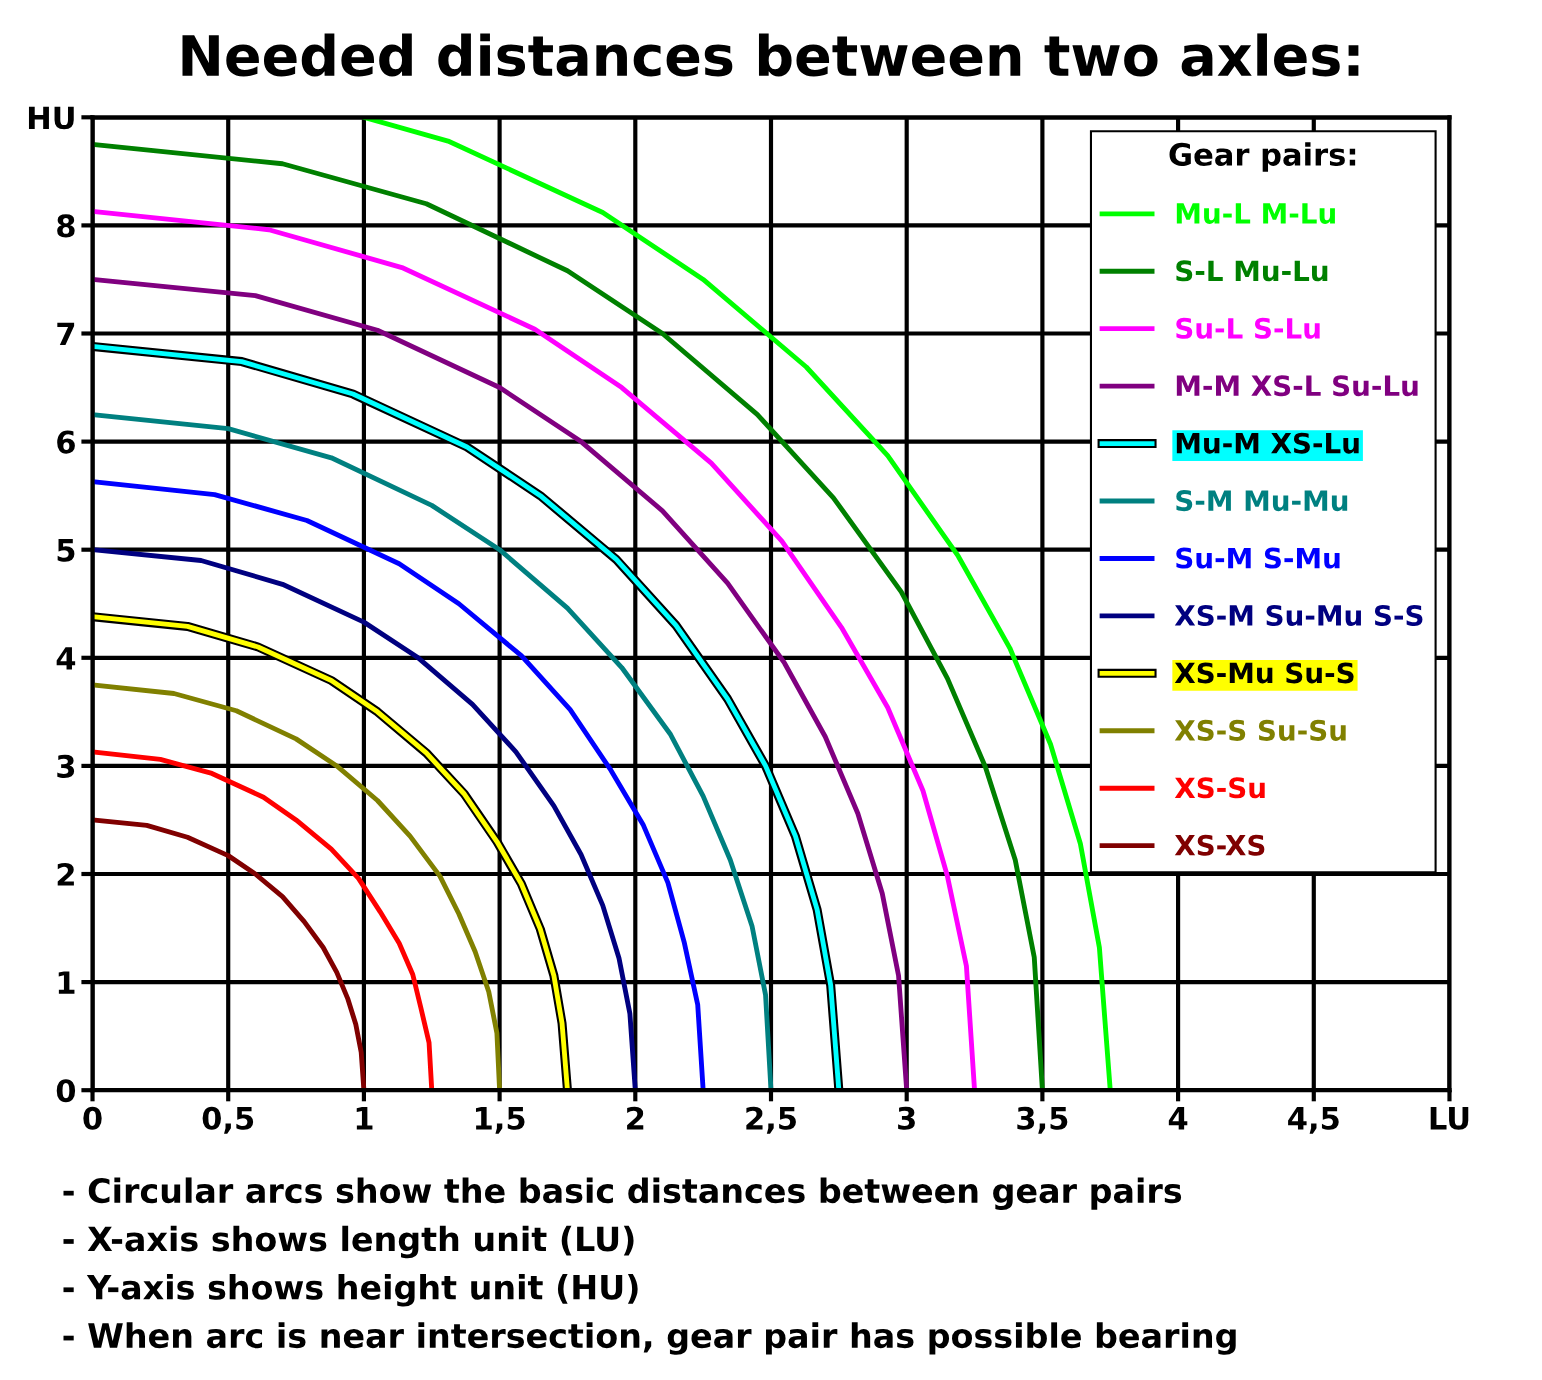 The width and height of the screenshot is (1542, 1380). I want to click on legend-label: Su-M S-Mu, so click(1258, 558).